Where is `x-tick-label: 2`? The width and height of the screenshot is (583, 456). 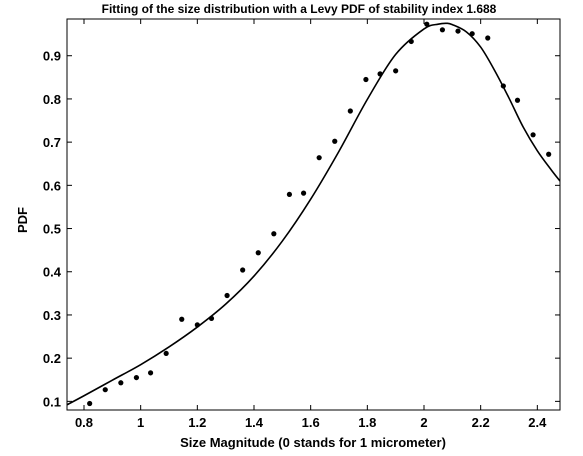
x-tick-label: 2 is located at coordinates (423, 422).